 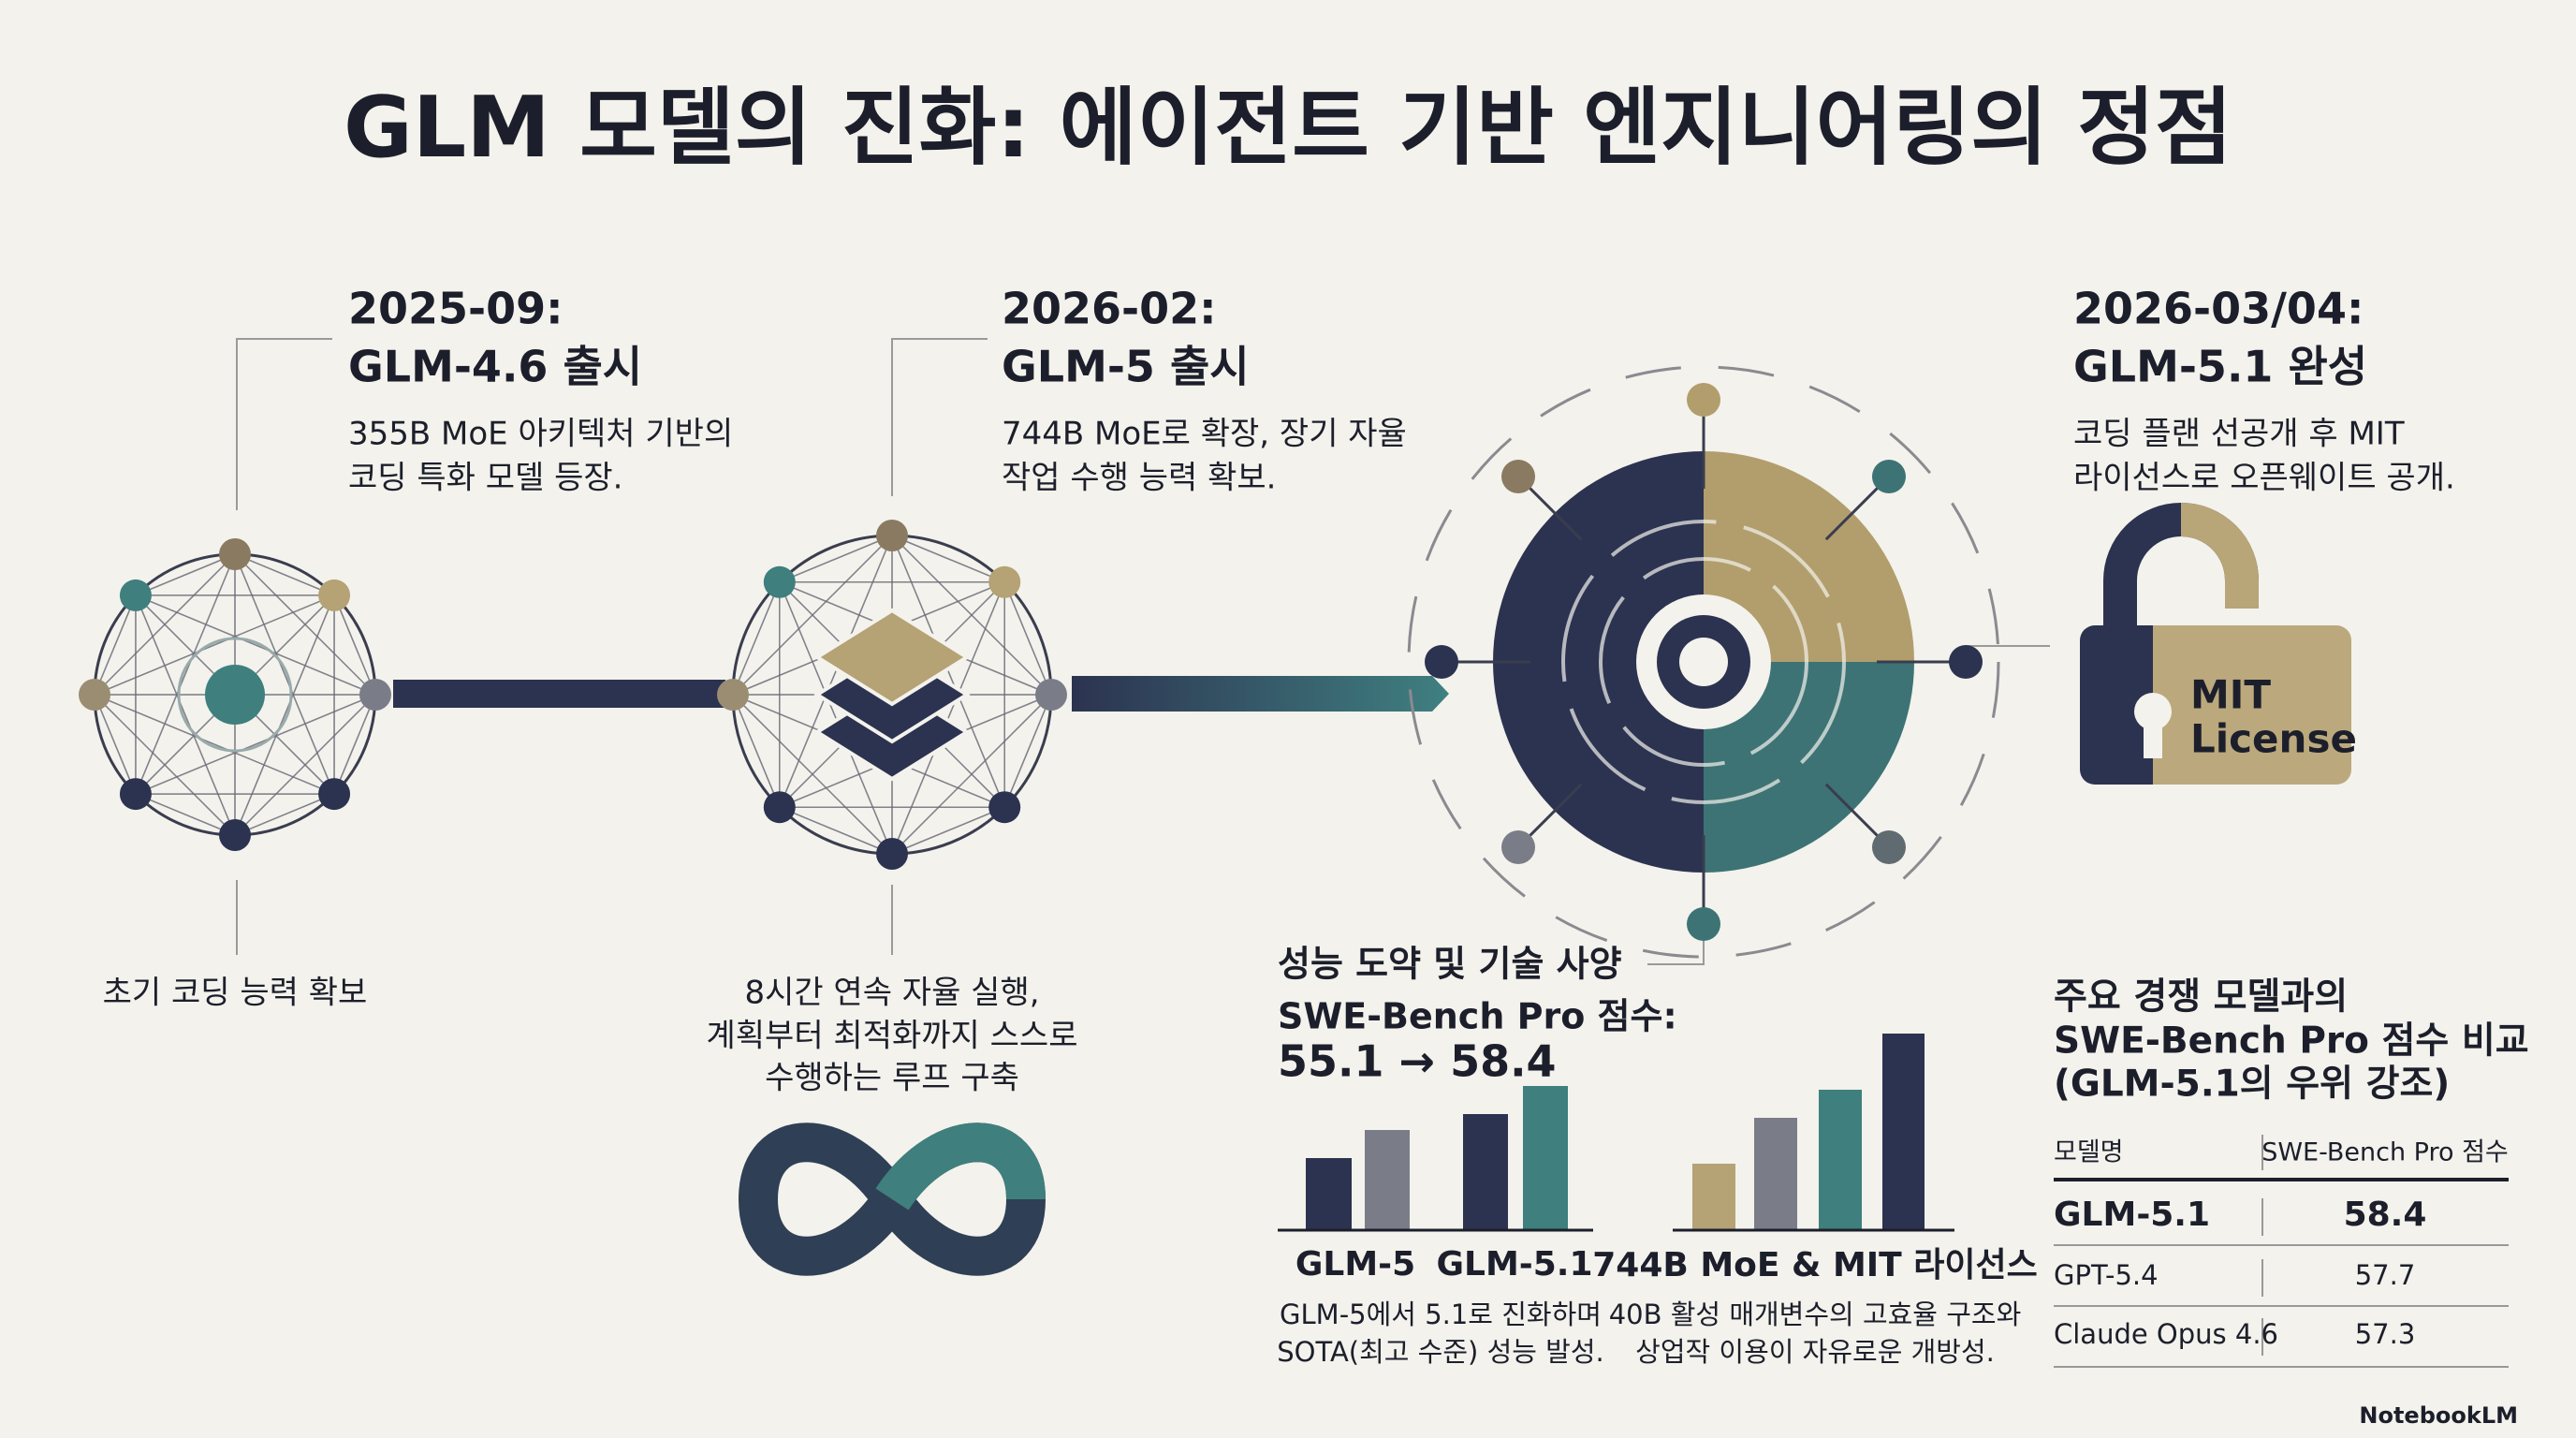 What do you see at coordinates (2220, 367) in the screenshot?
I see `name: GLM-5.1 완성` at bounding box center [2220, 367].